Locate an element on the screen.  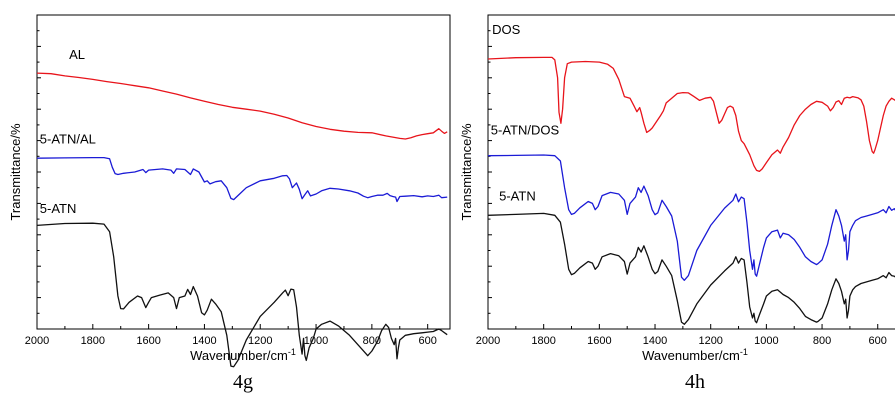
series-line-5-atn is located at coordinates (691, 268).